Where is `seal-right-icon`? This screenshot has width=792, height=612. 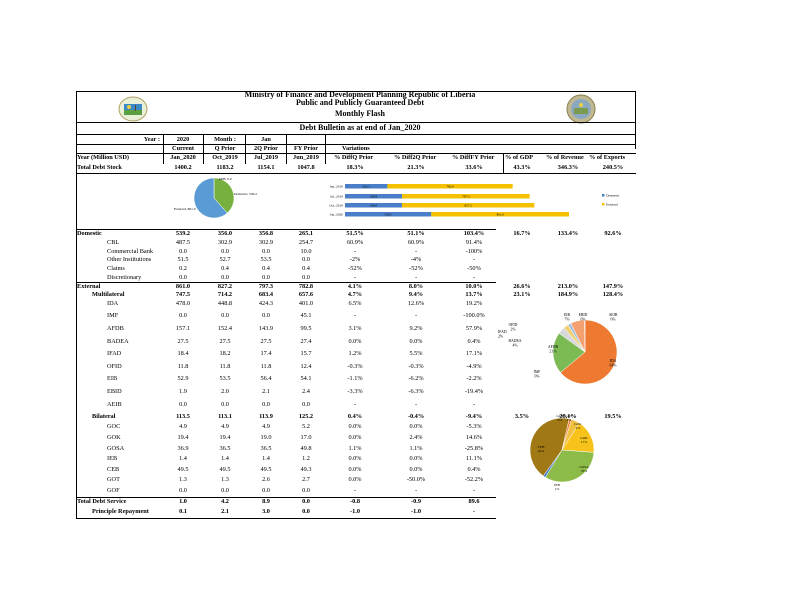 seal-right-icon is located at coordinates (581, 109).